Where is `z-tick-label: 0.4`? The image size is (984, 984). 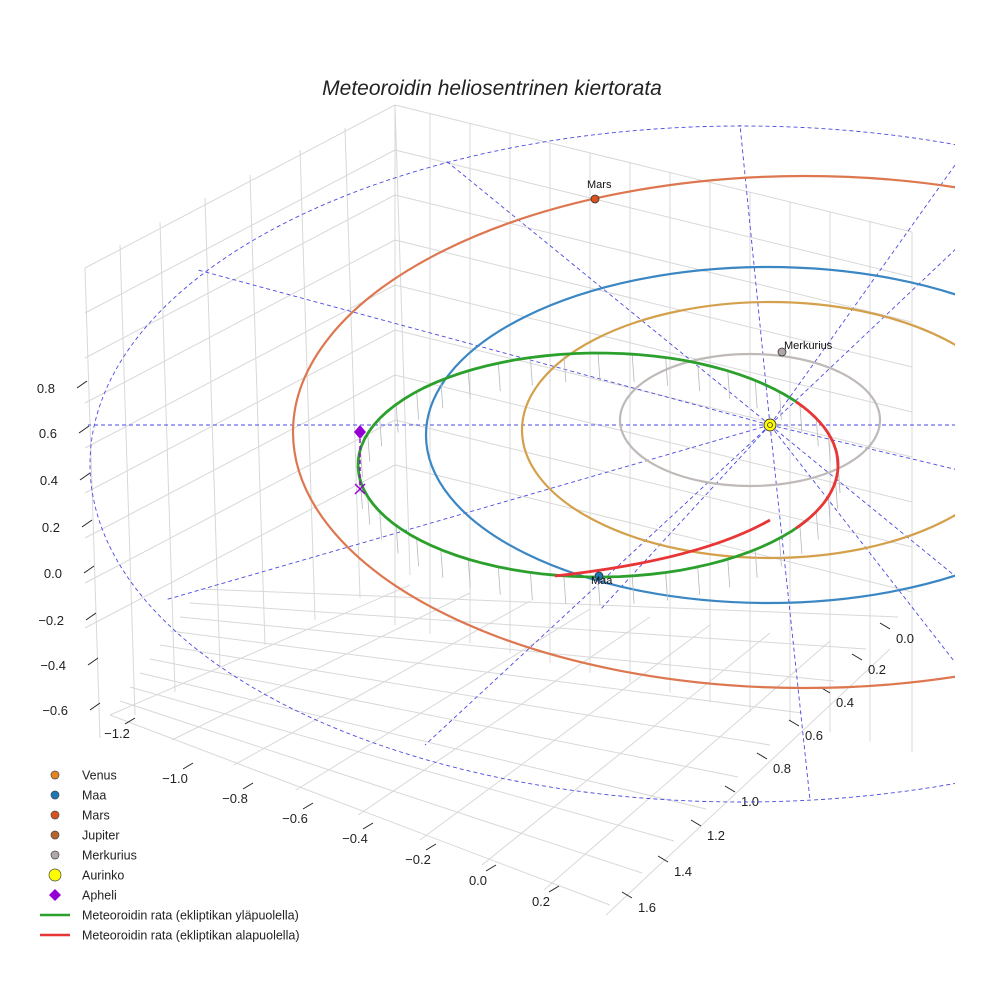 z-tick-label: 0.4 is located at coordinates (49, 480).